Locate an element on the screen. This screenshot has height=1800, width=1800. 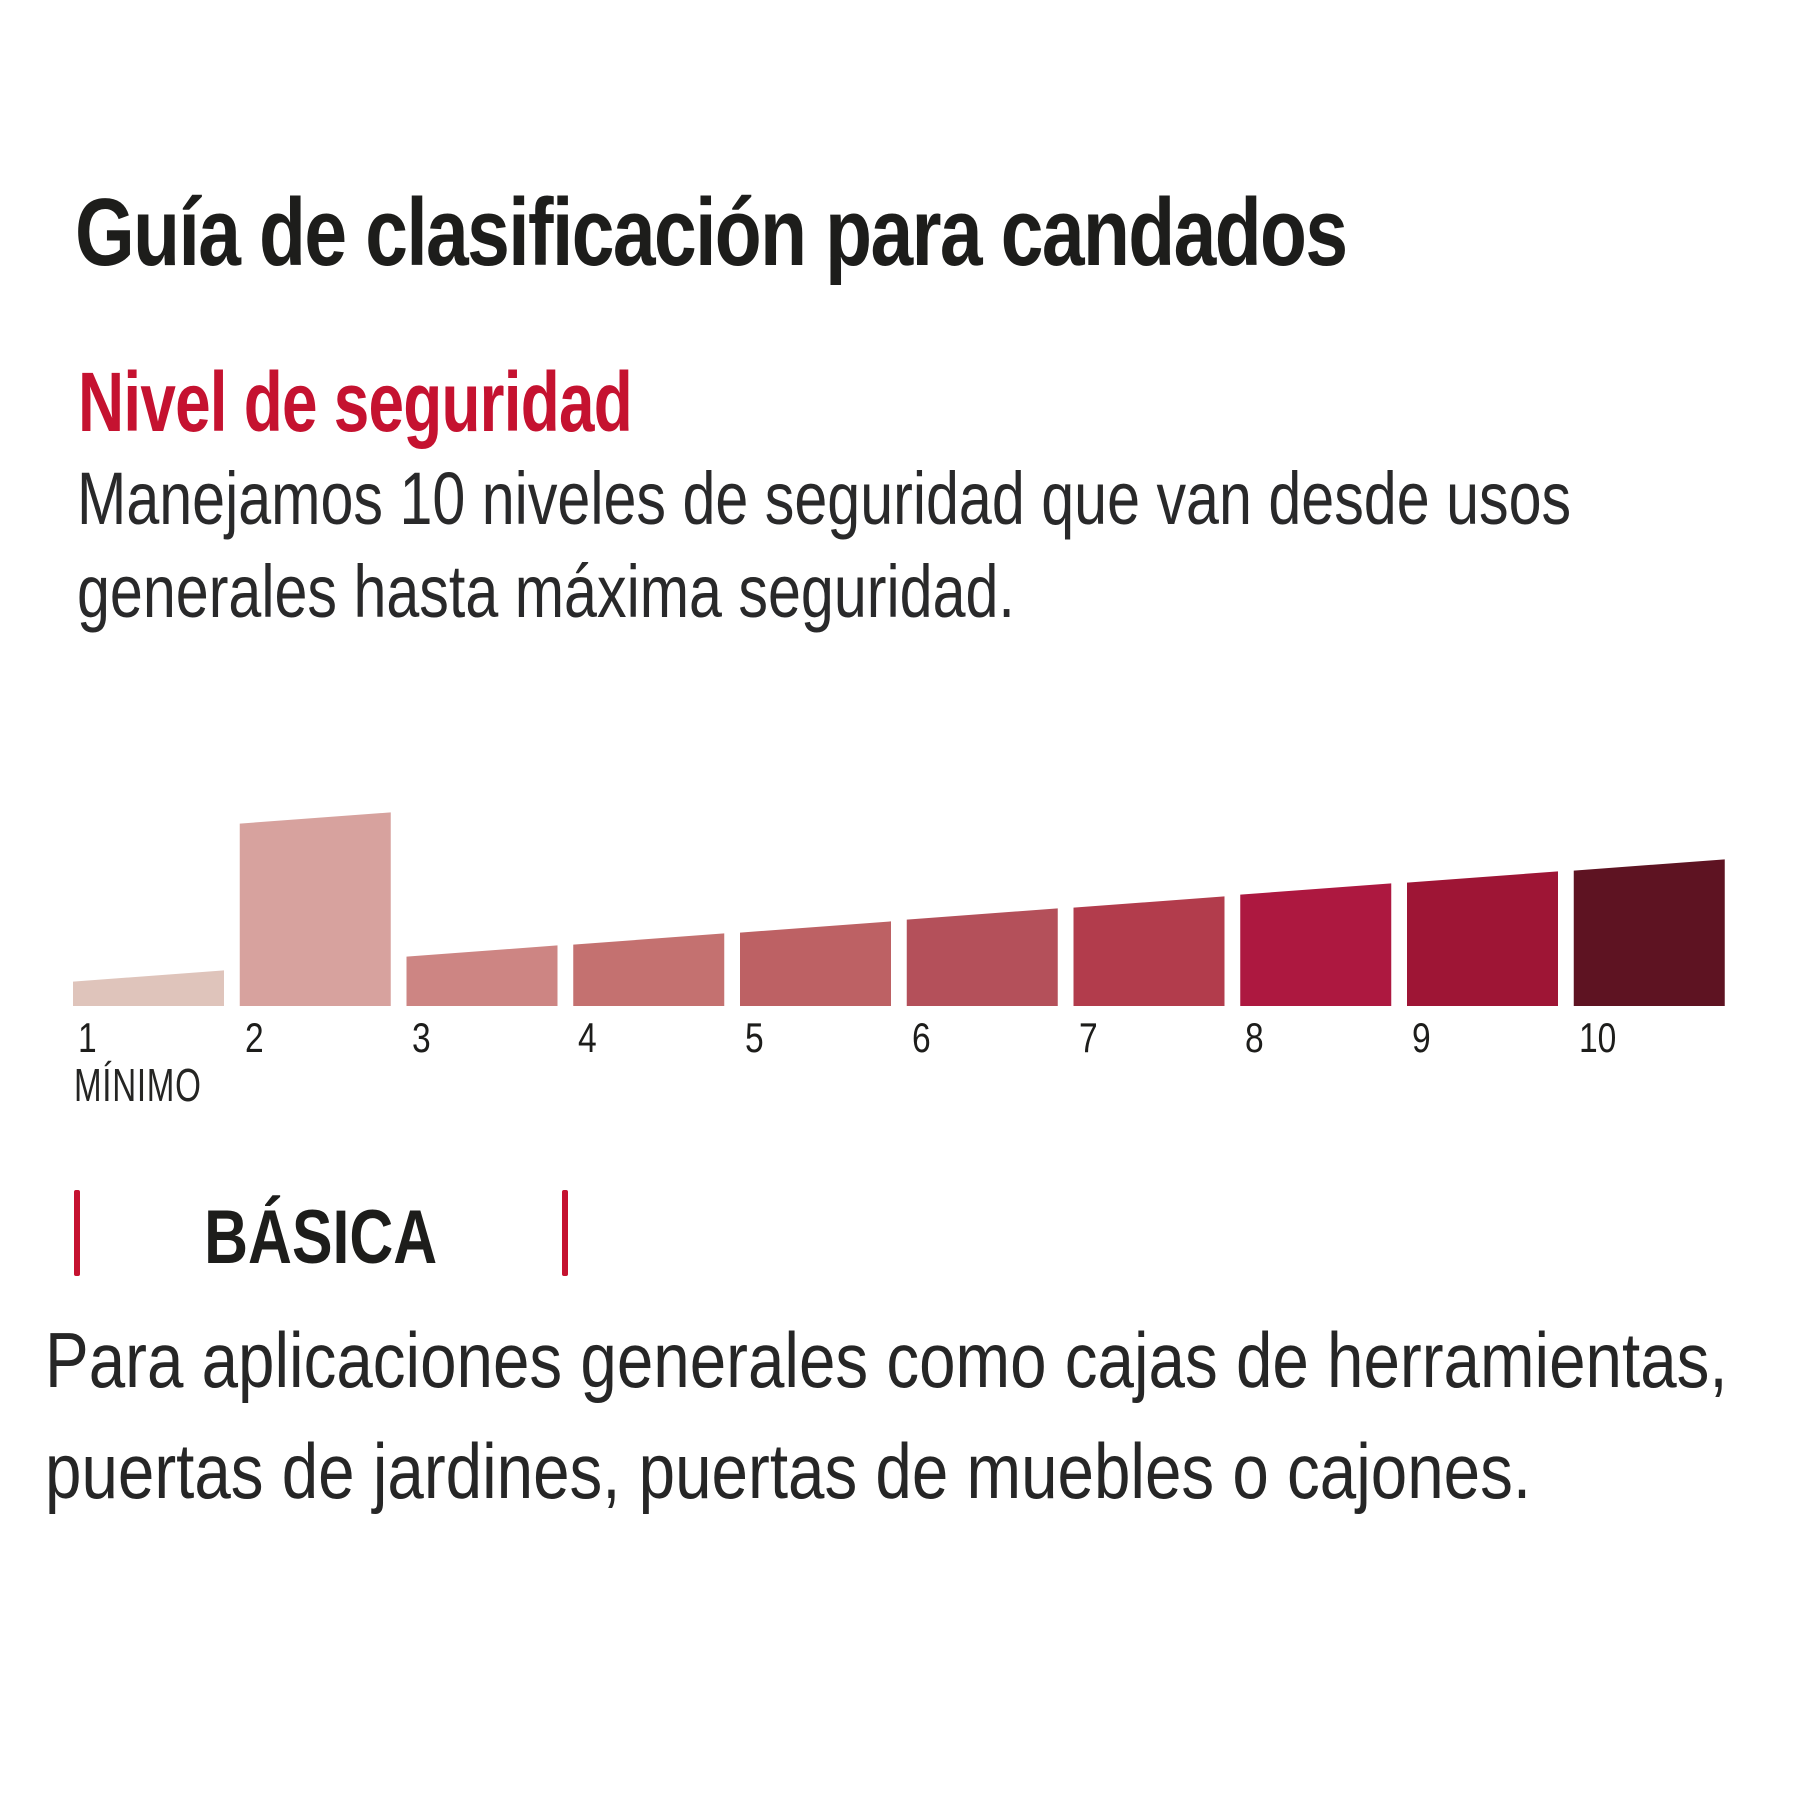
security-level-heading: Nivel de seguridad is located at coordinates (442, 402).